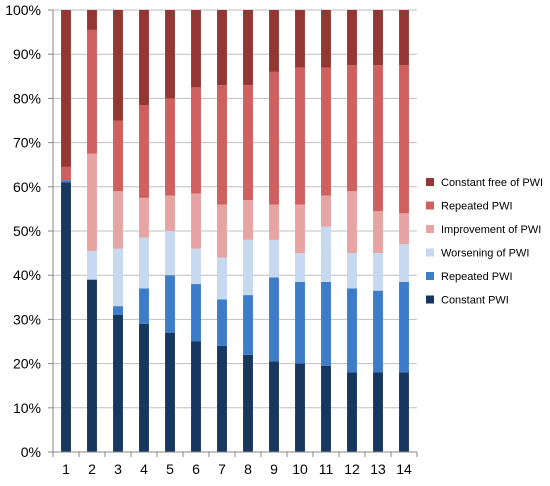  Describe the element at coordinates (118, 469) in the screenshot. I see `x-tick-label: 3` at that location.